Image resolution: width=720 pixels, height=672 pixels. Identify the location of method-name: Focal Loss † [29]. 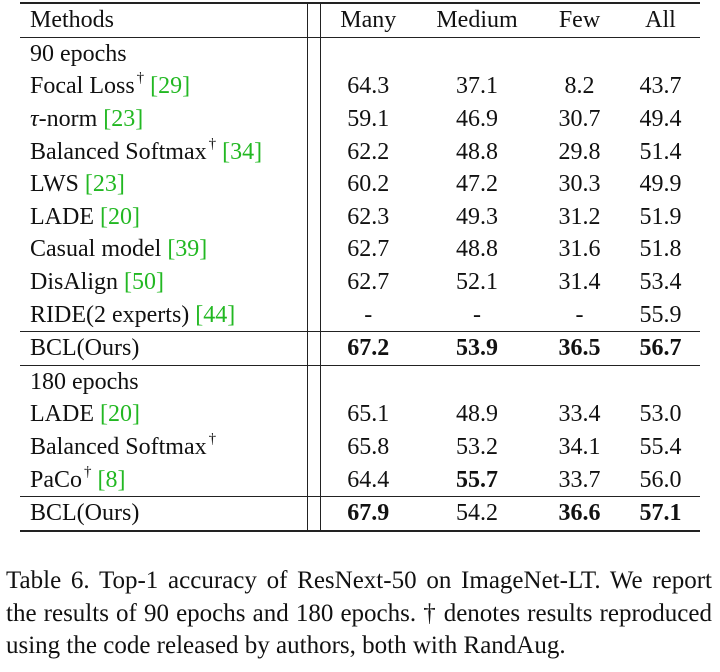
(110, 85).